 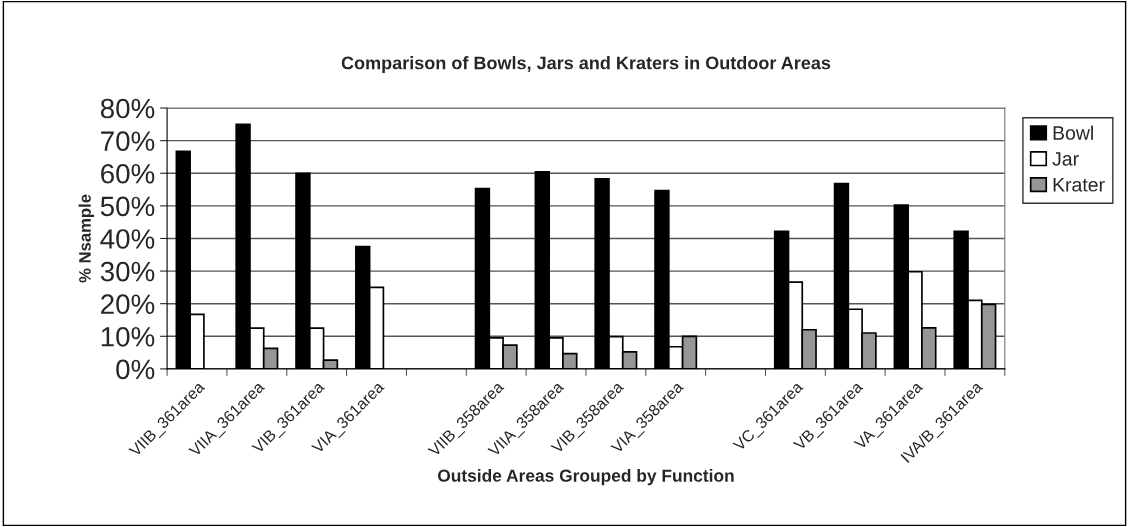 What do you see at coordinates (128, 141) in the screenshot?
I see `y-tick-label: 70%` at bounding box center [128, 141].